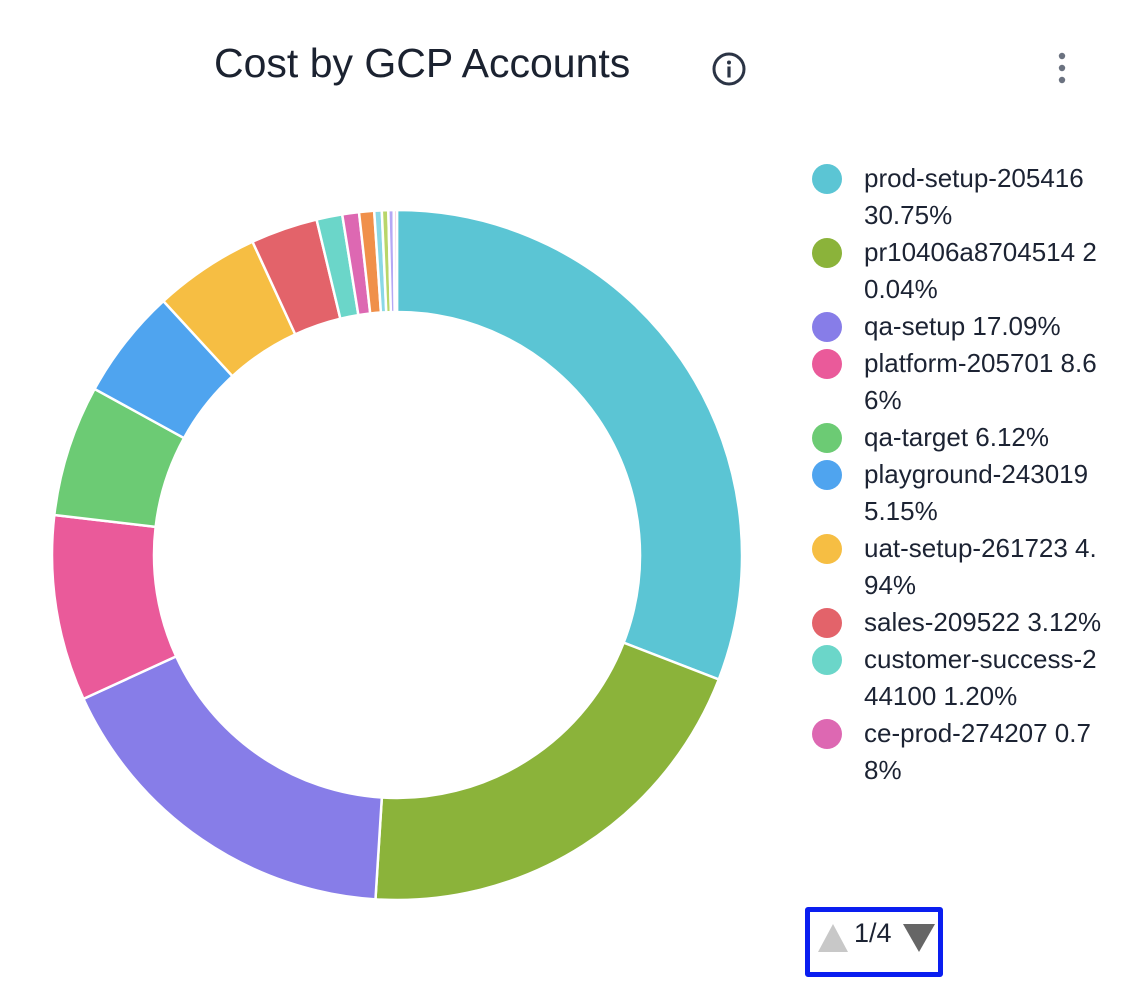  I want to click on legend-item: customer-success-244100 1.20%, so click(957, 678).